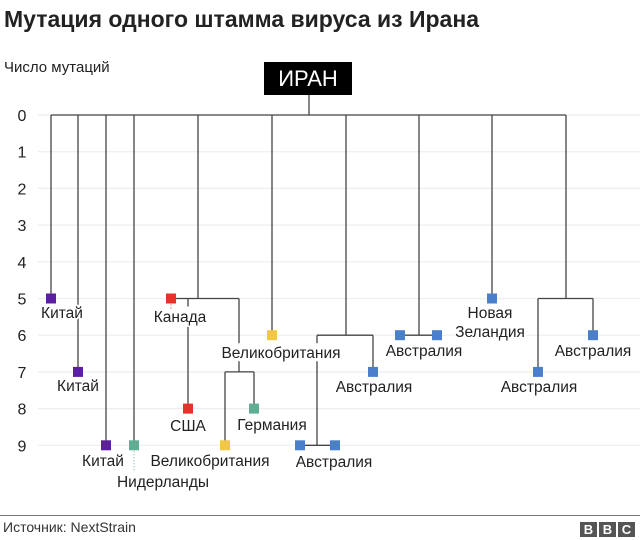  Describe the element at coordinates (57, 67) in the screenshot. I see `axis-title: Число мутаций` at that location.